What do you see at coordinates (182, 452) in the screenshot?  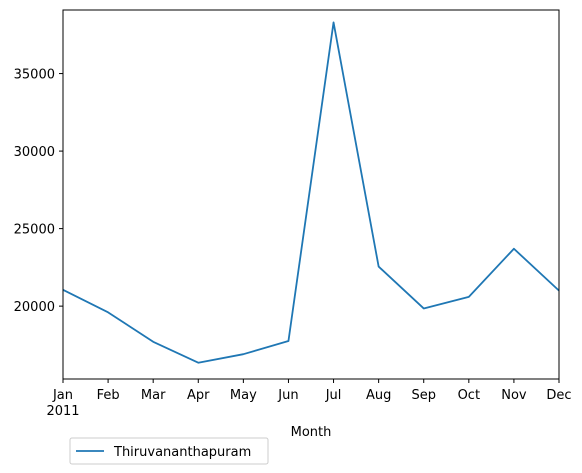 I see `legend-label-thiruvananthapuram: Thiruvananthapuram` at bounding box center [182, 452].